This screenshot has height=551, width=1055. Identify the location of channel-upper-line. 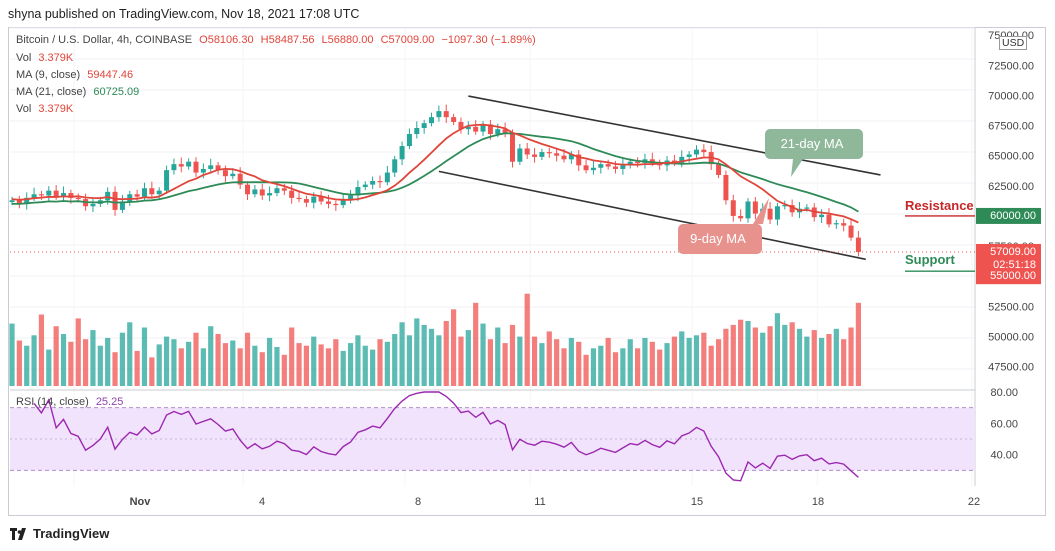
(674, 135).